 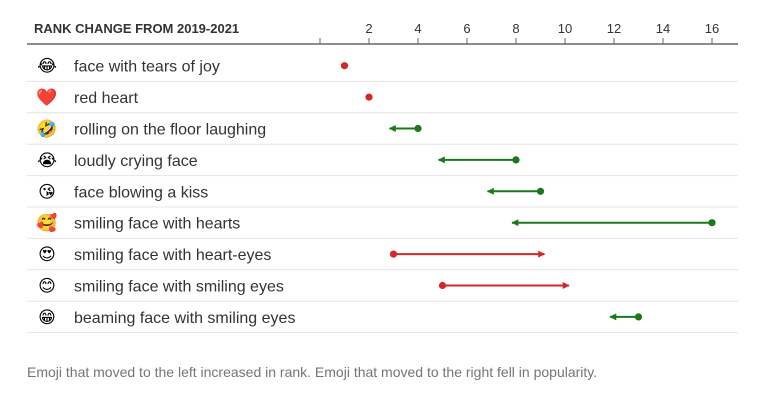 I want to click on chart-title: RANK CHANGE FROM 2019-2021, so click(x=136, y=28).